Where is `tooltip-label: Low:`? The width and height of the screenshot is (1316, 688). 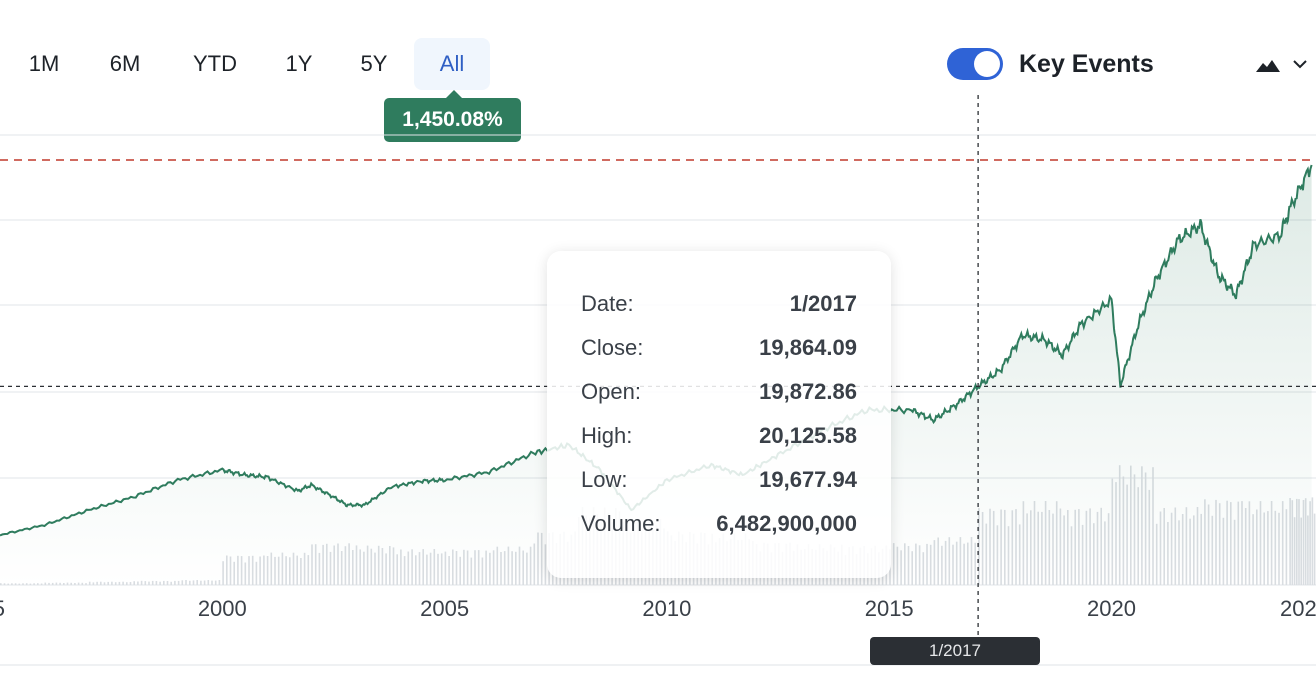 tooltip-label: Low: is located at coordinates (604, 479).